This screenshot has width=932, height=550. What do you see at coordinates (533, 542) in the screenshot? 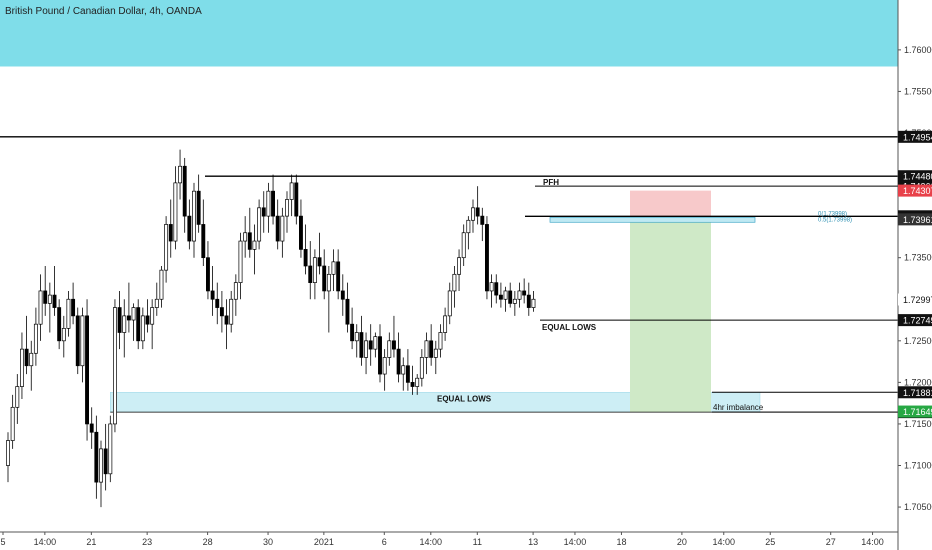
I see `x-tick-label: 13` at bounding box center [533, 542].